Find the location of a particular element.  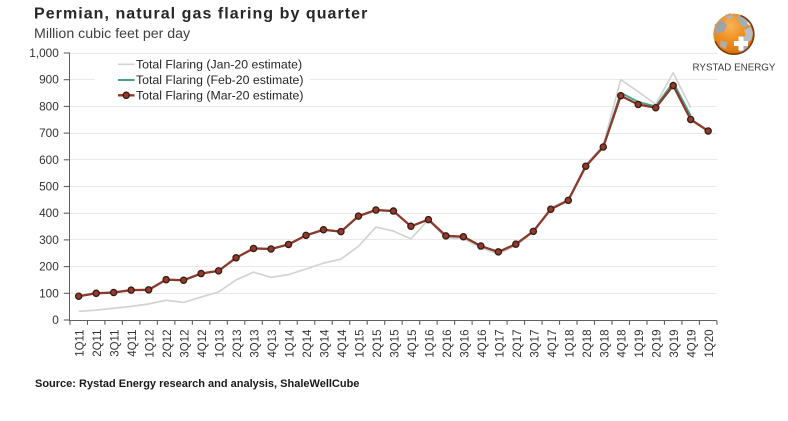

svg-text: 2Q18 is located at coordinates (588, 344).